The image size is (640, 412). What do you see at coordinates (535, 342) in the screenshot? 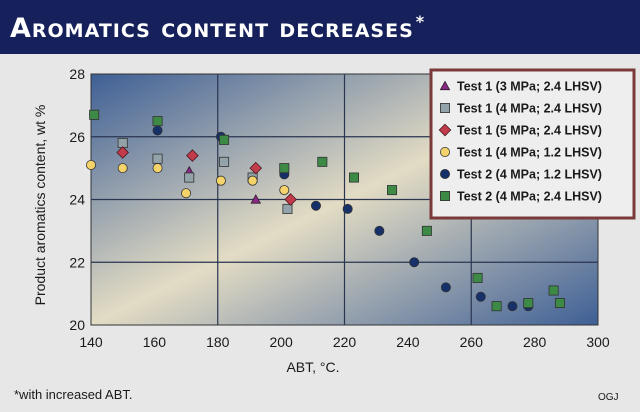
I see `x-tick-label: 280` at bounding box center [535, 342].